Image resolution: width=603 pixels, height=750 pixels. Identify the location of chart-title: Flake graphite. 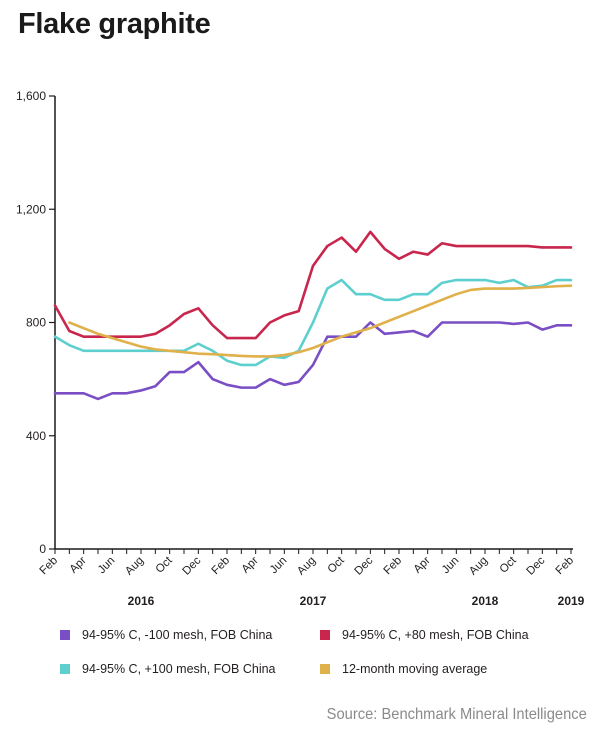
(114, 24).